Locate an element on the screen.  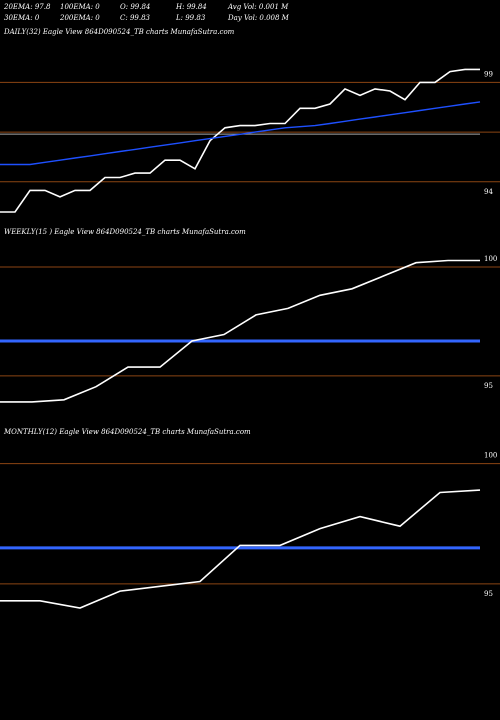
low-label: L: 99.83 is located at coordinates (191, 18).